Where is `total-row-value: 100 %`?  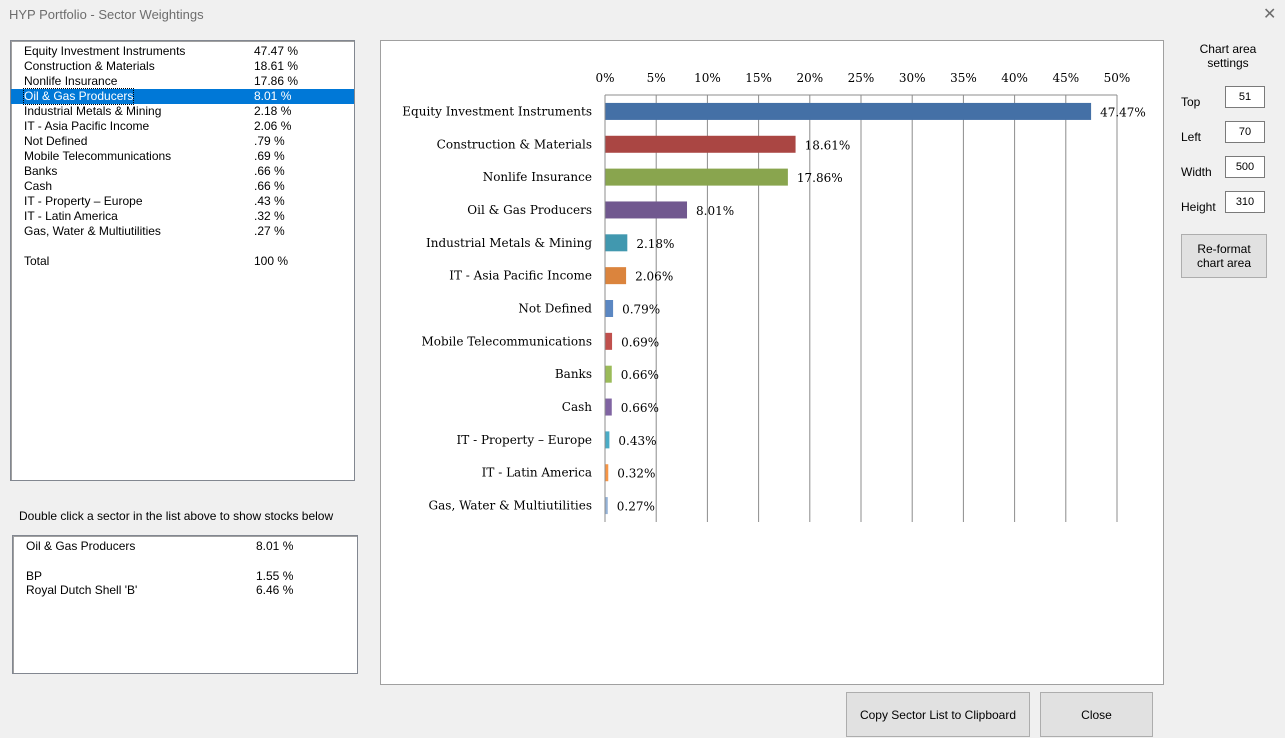 total-row-value: 100 % is located at coordinates (271, 261).